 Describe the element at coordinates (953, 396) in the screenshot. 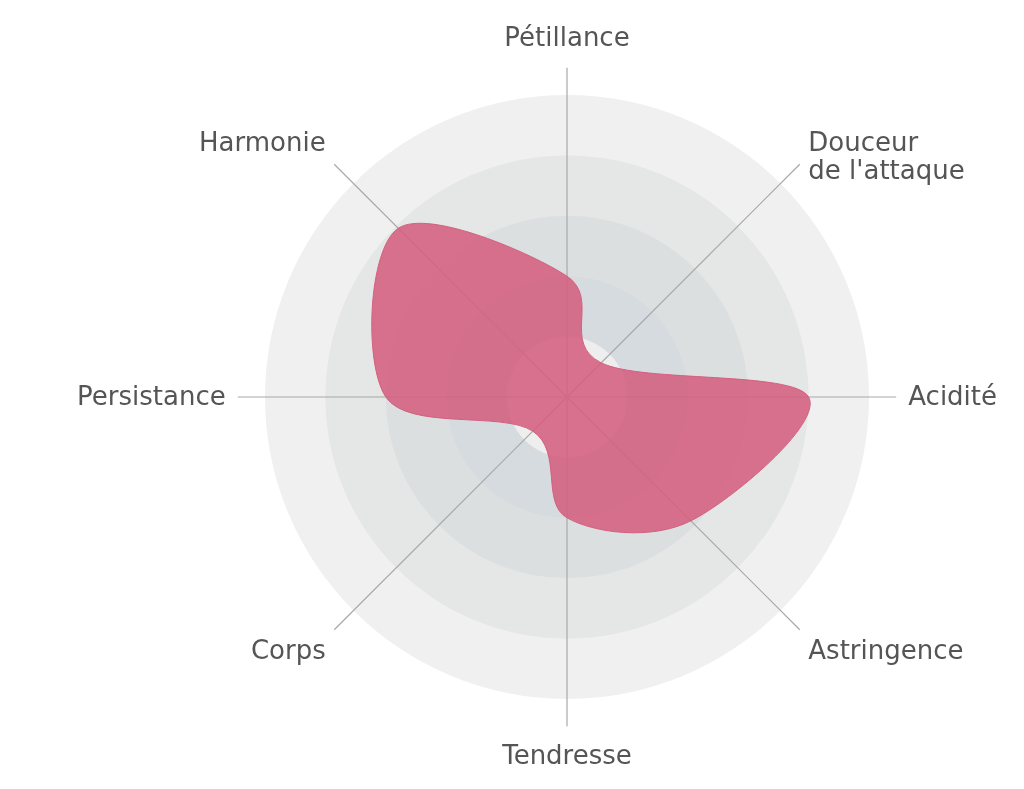

I see `spoke-label: Acidité` at that location.